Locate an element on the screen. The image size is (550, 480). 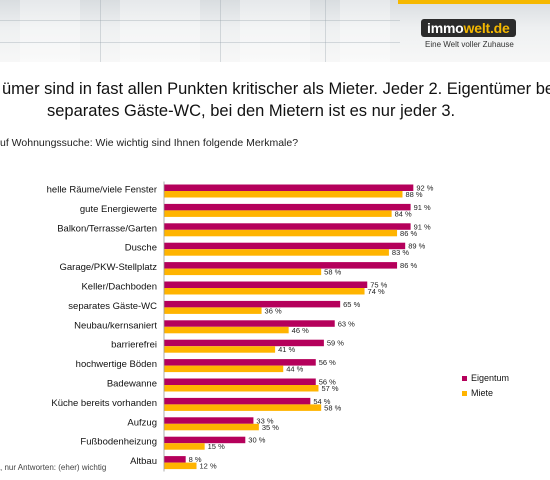
category-label: Badewanne is located at coordinates (132, 384).